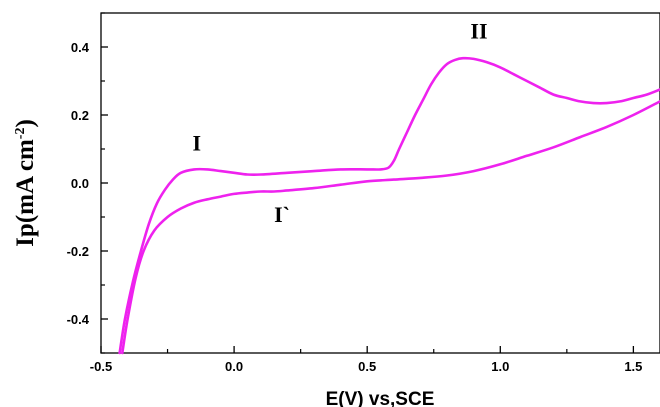  What do you see at coordinates (380, 398) in the screenshot?
I see `x-axis-title: E(V) vs,SCE` at bounding box center [380, 398].